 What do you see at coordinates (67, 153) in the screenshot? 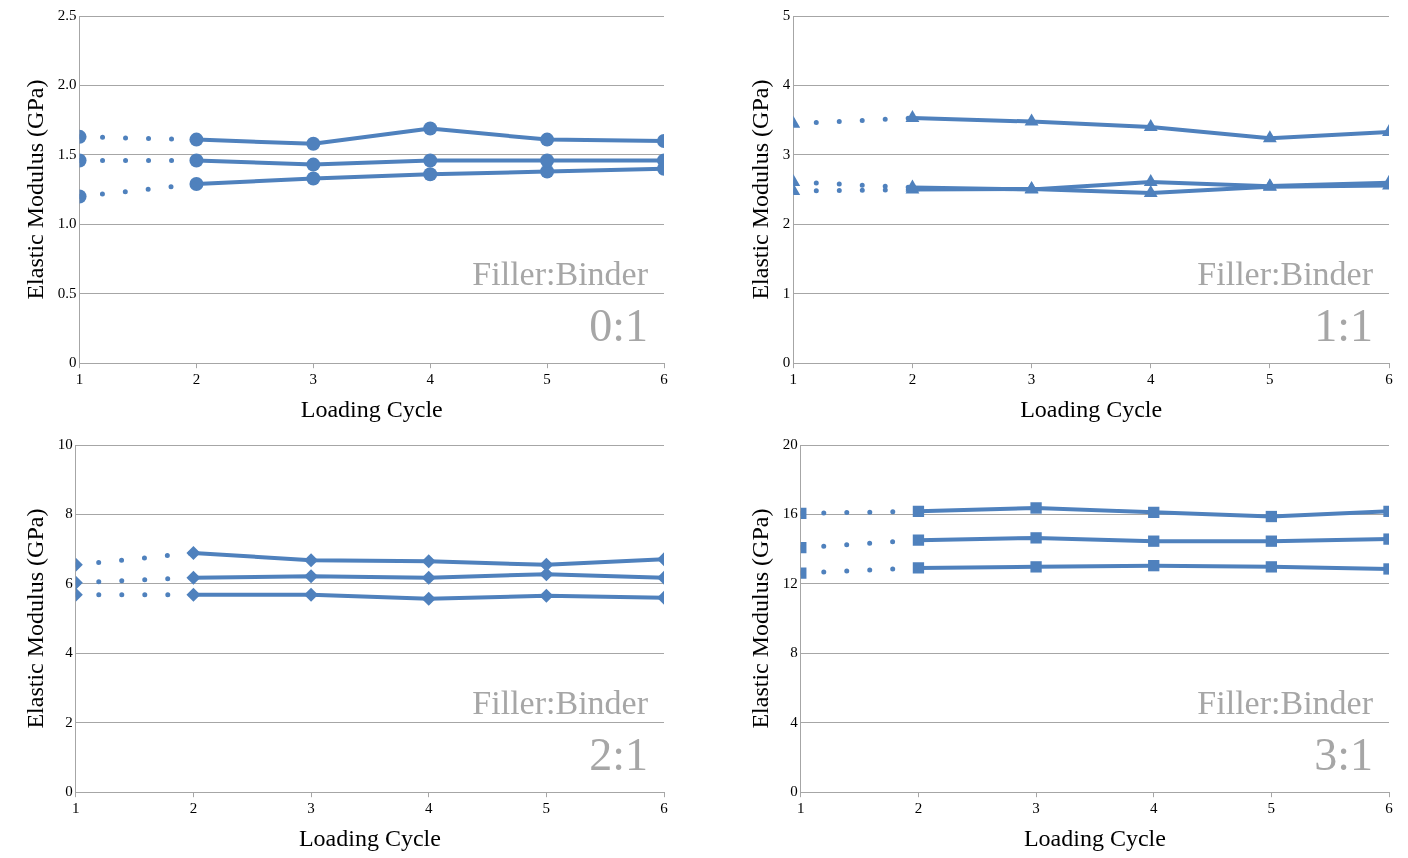
I see `y-tick-label: 1.5` at bounding box center [67, 153].